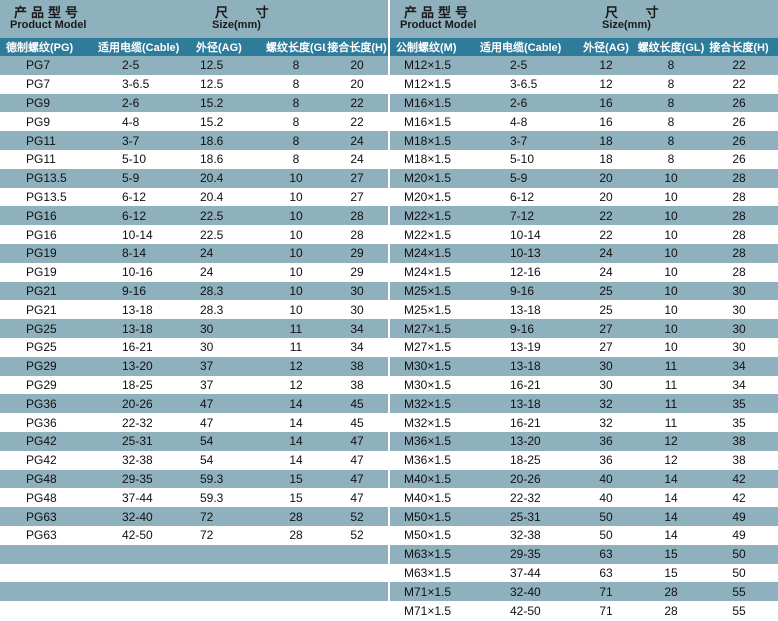 The height and width of the screenshot is (621, 778). What do you see at coordinates (525, 610) in the screenshot?
I see `cell-cable: 42-50` at bounding box center [525, 610].